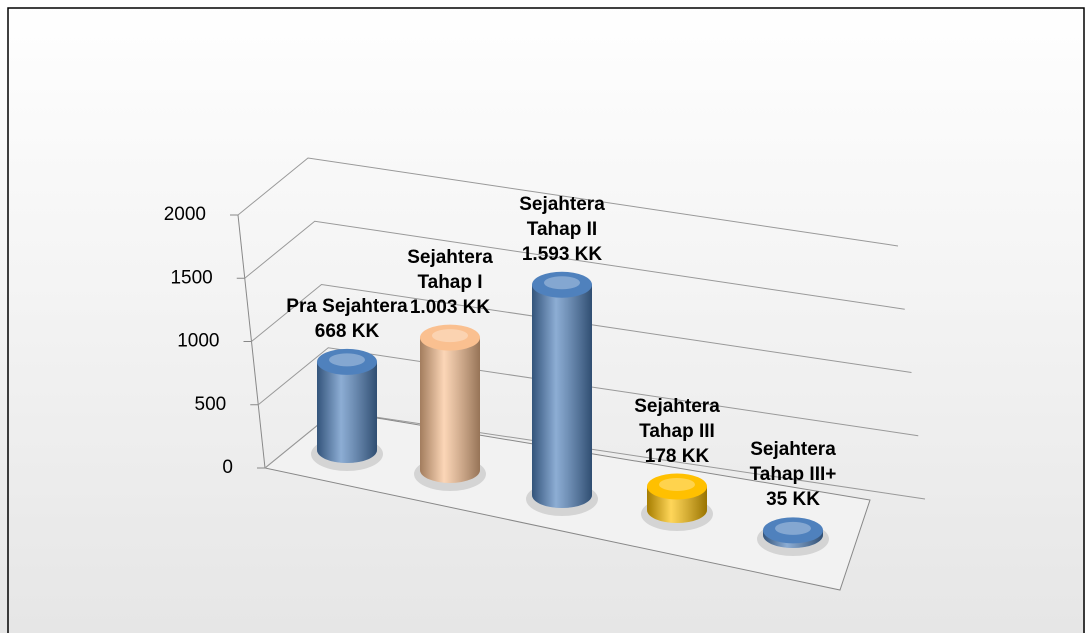  What do you see at coordinates (211, 404) in the screenshot?
I see `y-tick-label: 500` at bounding box center [211, 404].